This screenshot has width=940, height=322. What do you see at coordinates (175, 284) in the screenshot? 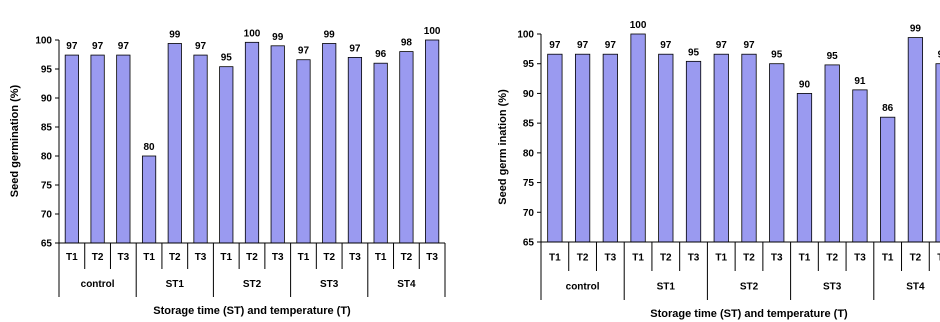
I see `group-label: ST1` at bounding box center [175, 284].